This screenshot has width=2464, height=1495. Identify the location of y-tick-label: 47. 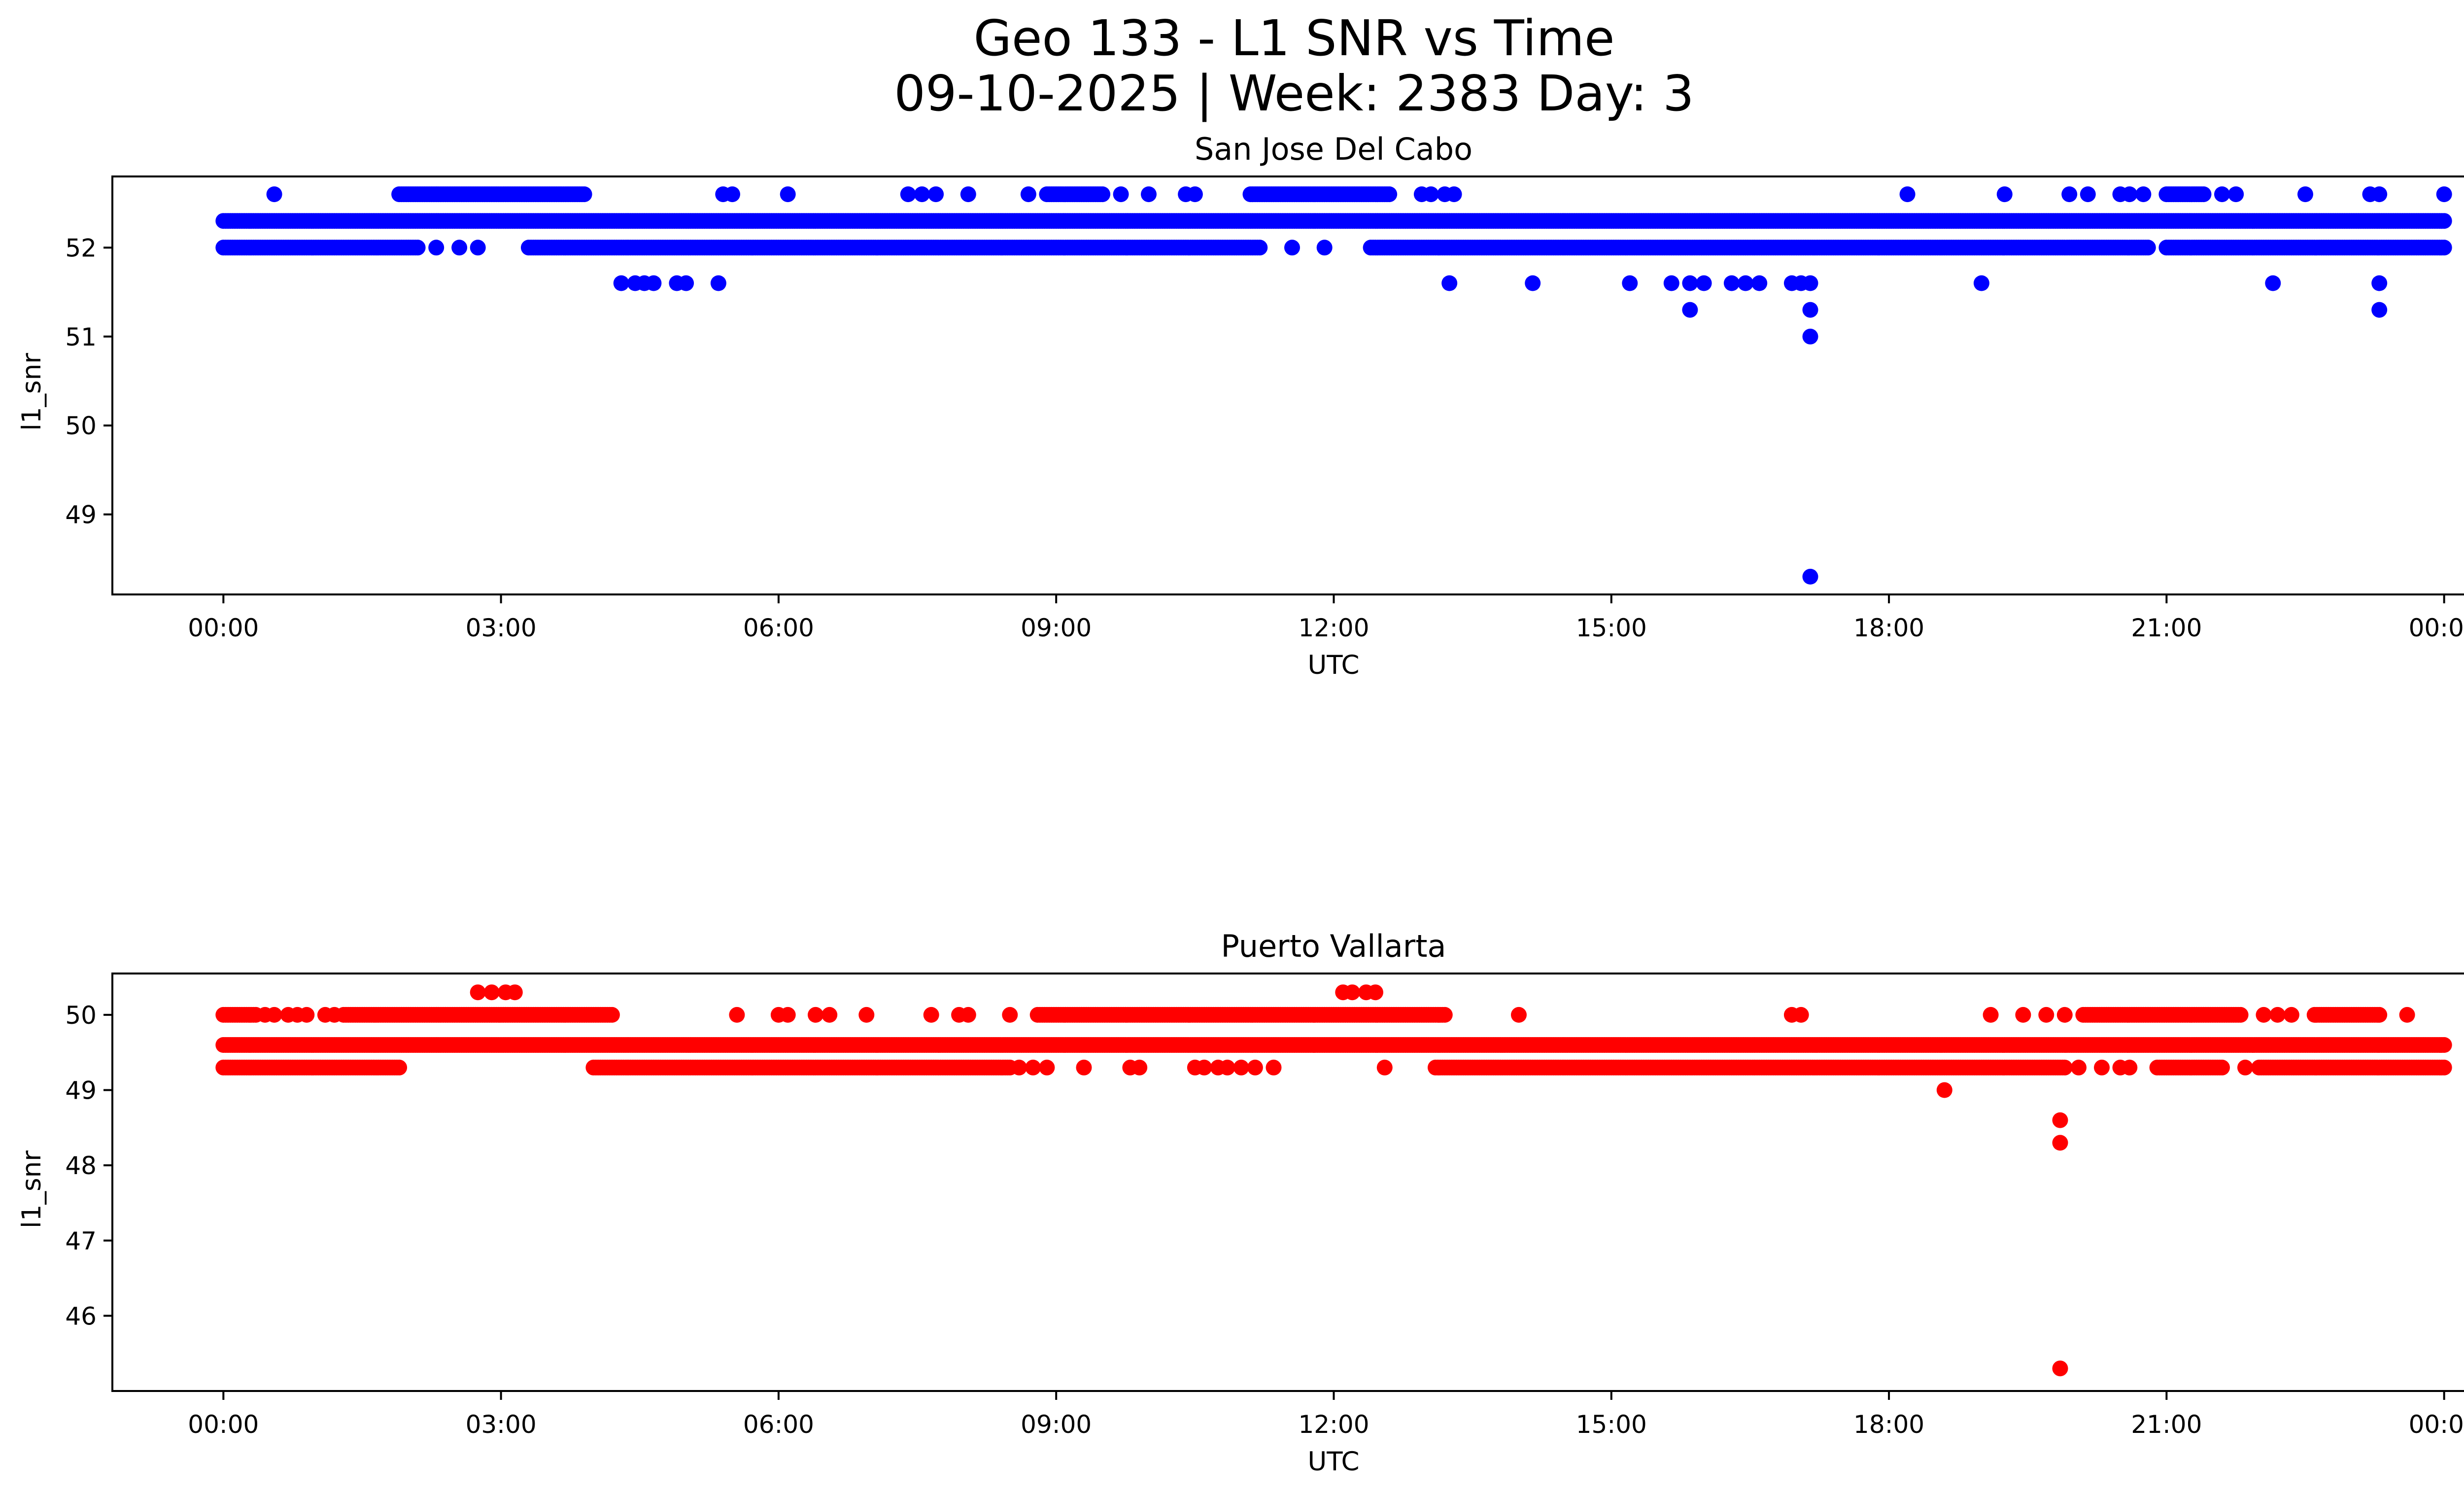
(81, 1241).